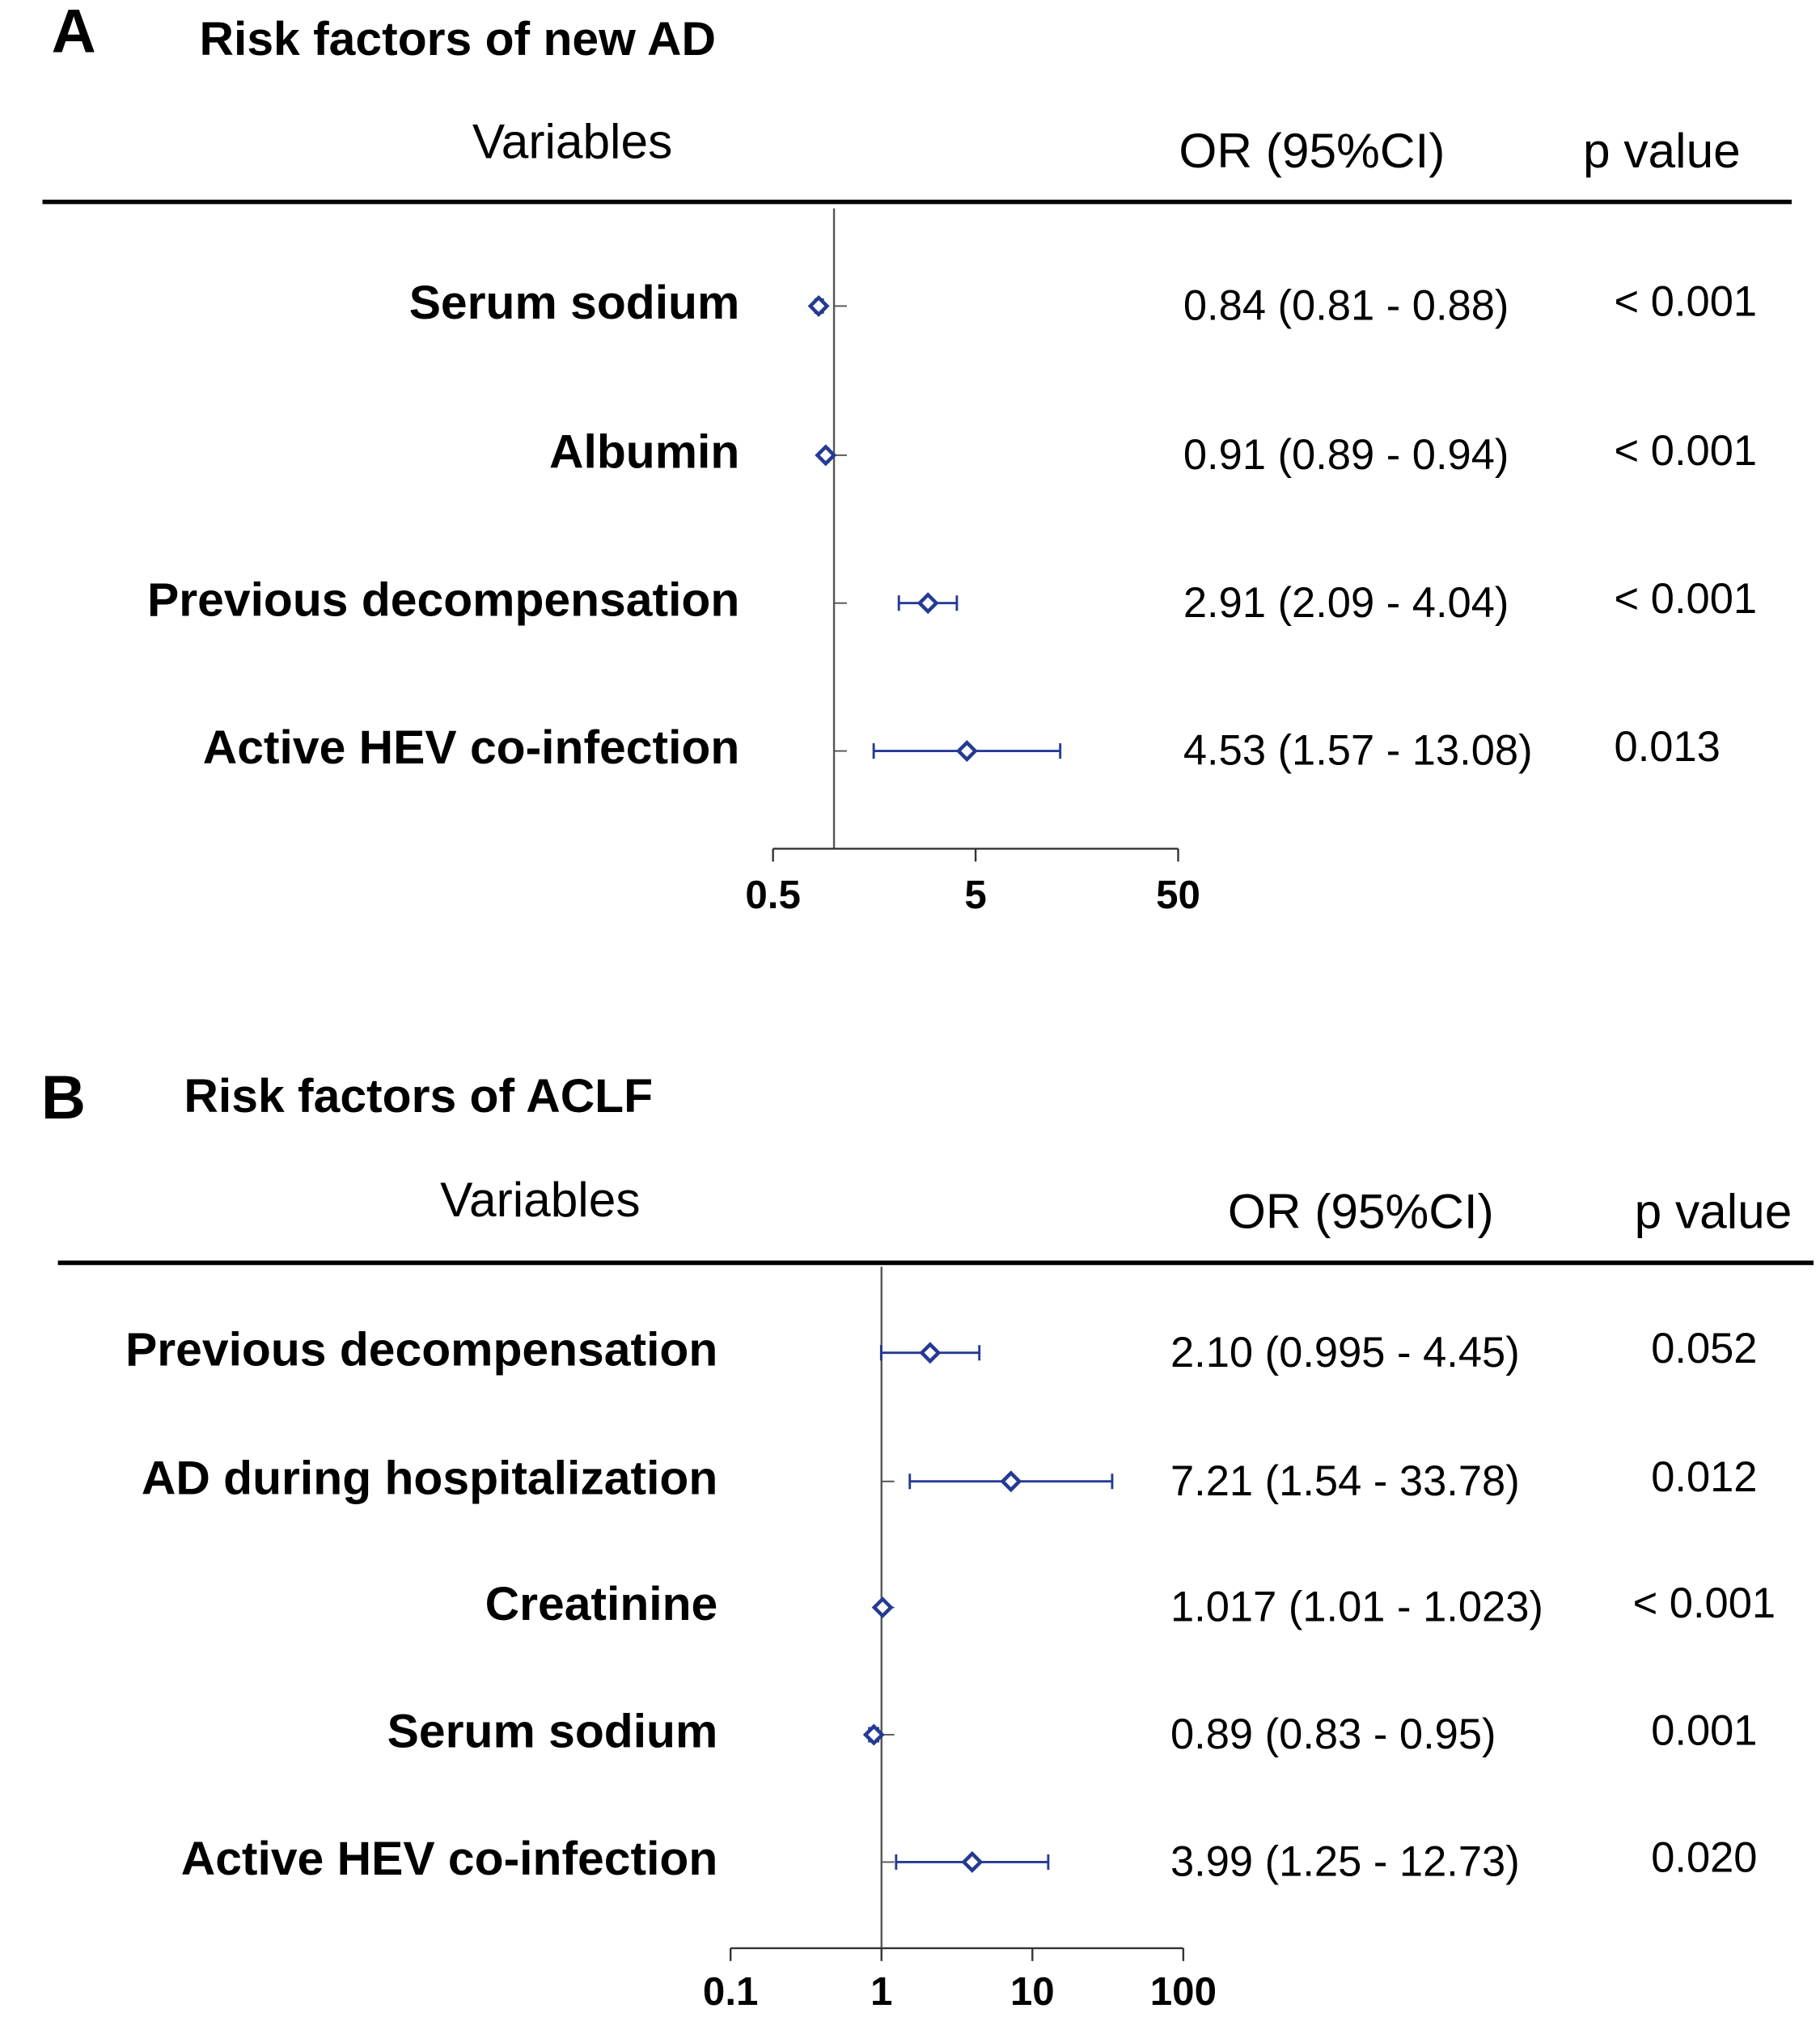 This screenshot has width=1820, height=2017. I want to click on or-ci-label: 1.017 (1.01 - 1.023), so click(1356, 1608).